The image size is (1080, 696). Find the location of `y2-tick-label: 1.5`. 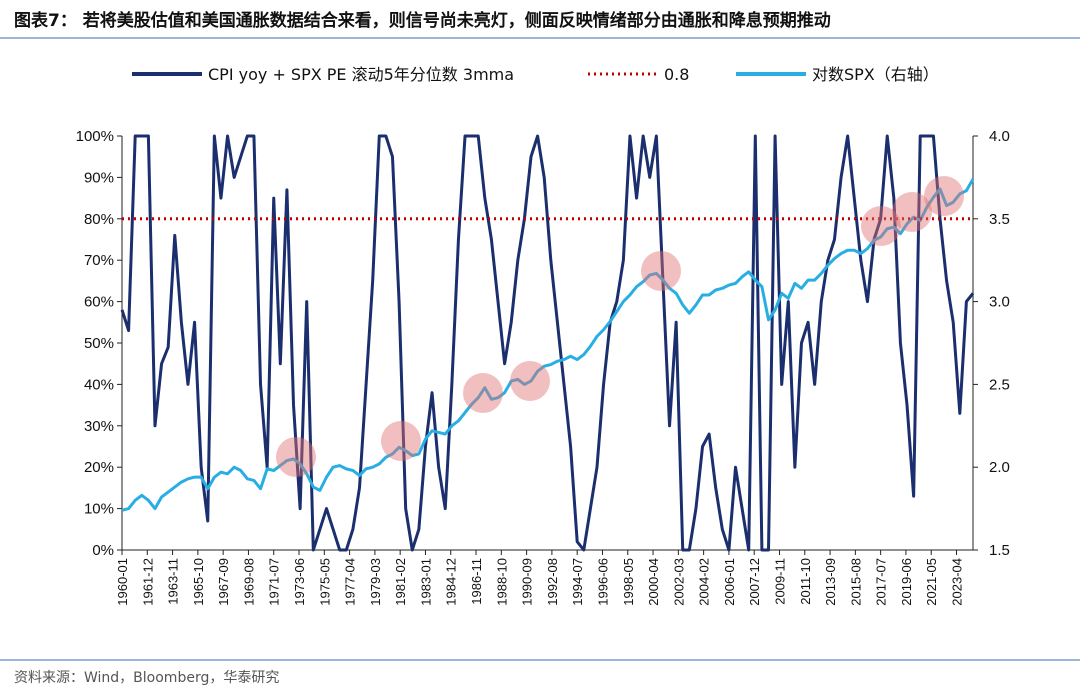

y2-tick-label: 1.5 is located at coordinates (999, 550).